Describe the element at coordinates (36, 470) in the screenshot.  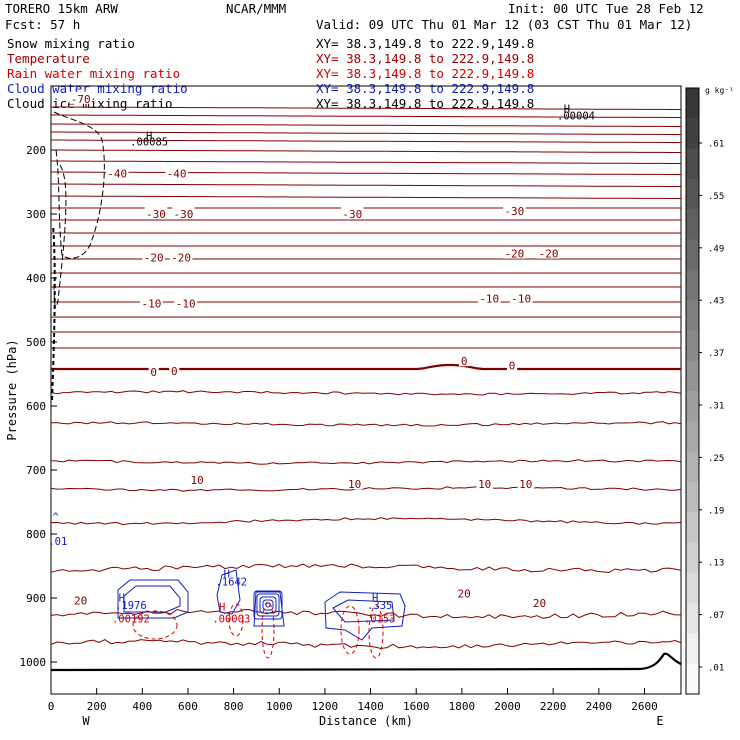
I see `y-tick-label: 700` at that location.